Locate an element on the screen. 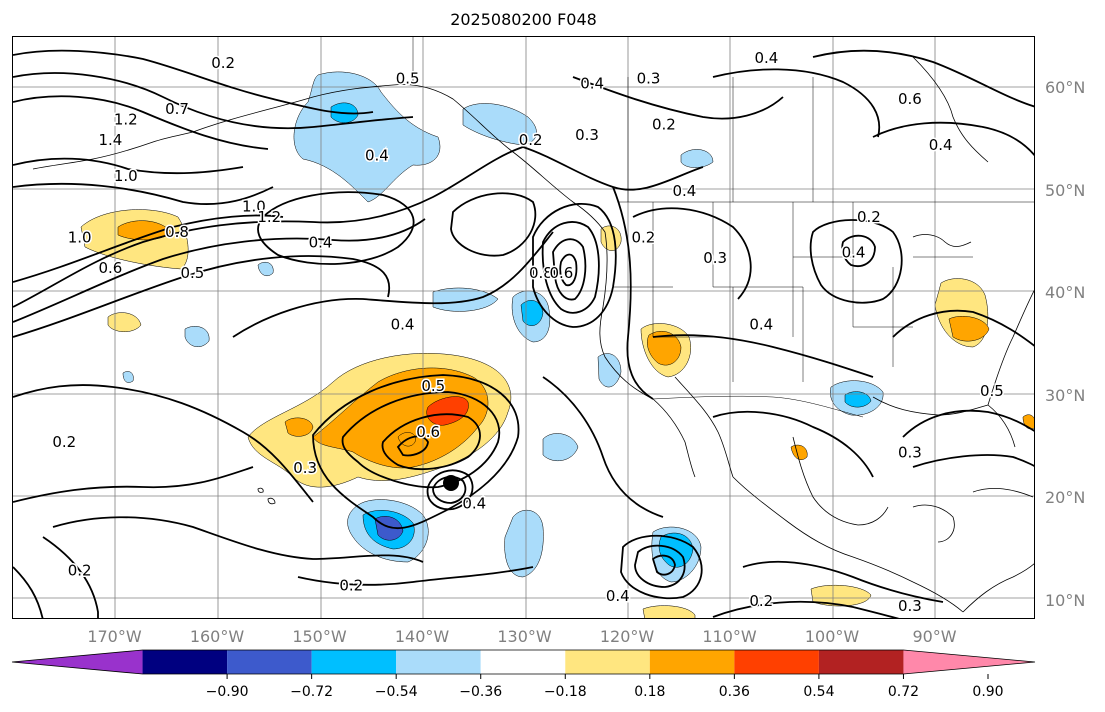 The width and height of the screenshot is (1105, 712). contour-label: 0.3 is located at coordinates (587, 135).